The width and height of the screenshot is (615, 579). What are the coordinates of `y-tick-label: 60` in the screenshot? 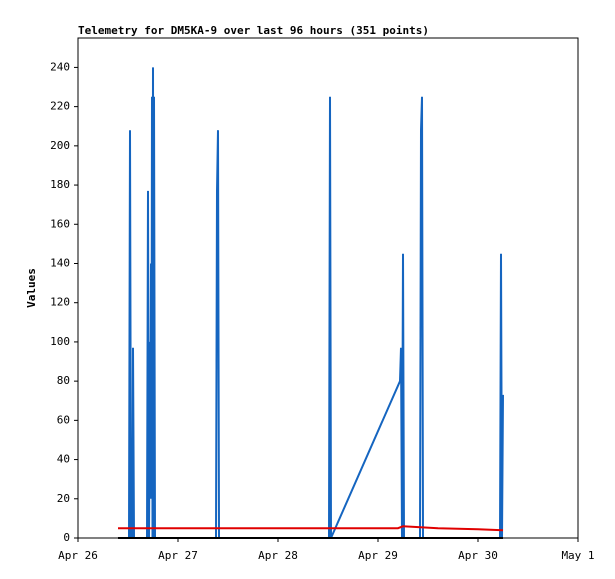 It's located at (63, 419).